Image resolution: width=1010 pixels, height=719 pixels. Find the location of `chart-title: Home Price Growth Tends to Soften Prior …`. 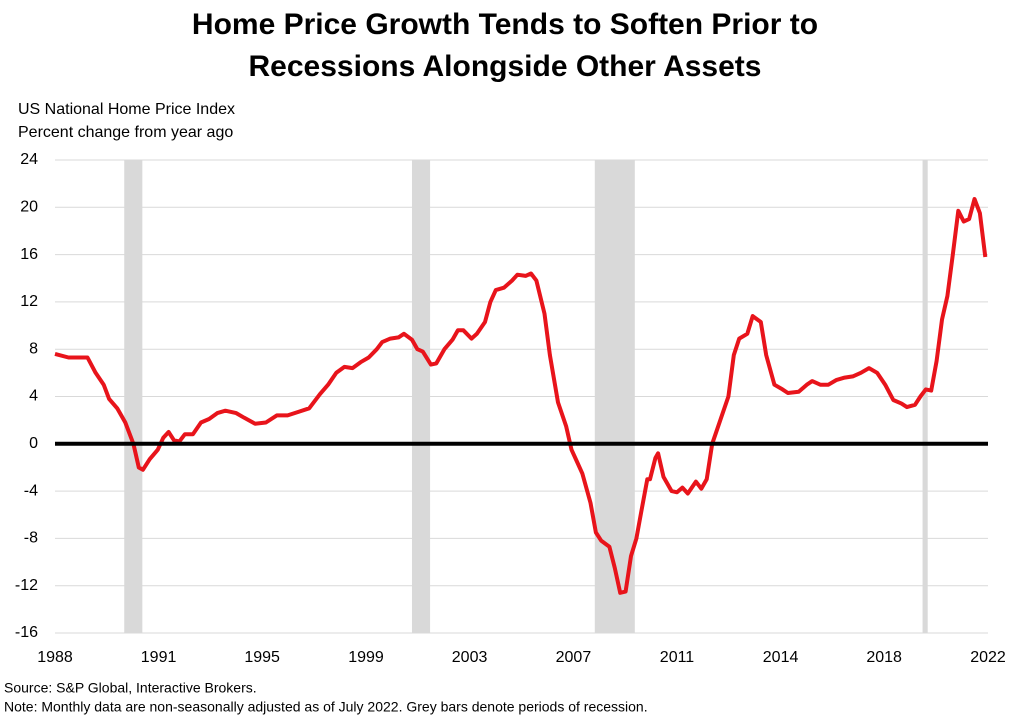

chart-title: Home Price Growth Tends to Soften Prior … is located at coordinates (505, 45).